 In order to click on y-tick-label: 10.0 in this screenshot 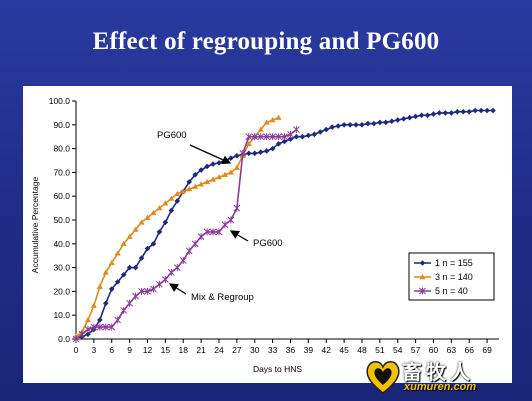, I will do `click(61, 315)`.